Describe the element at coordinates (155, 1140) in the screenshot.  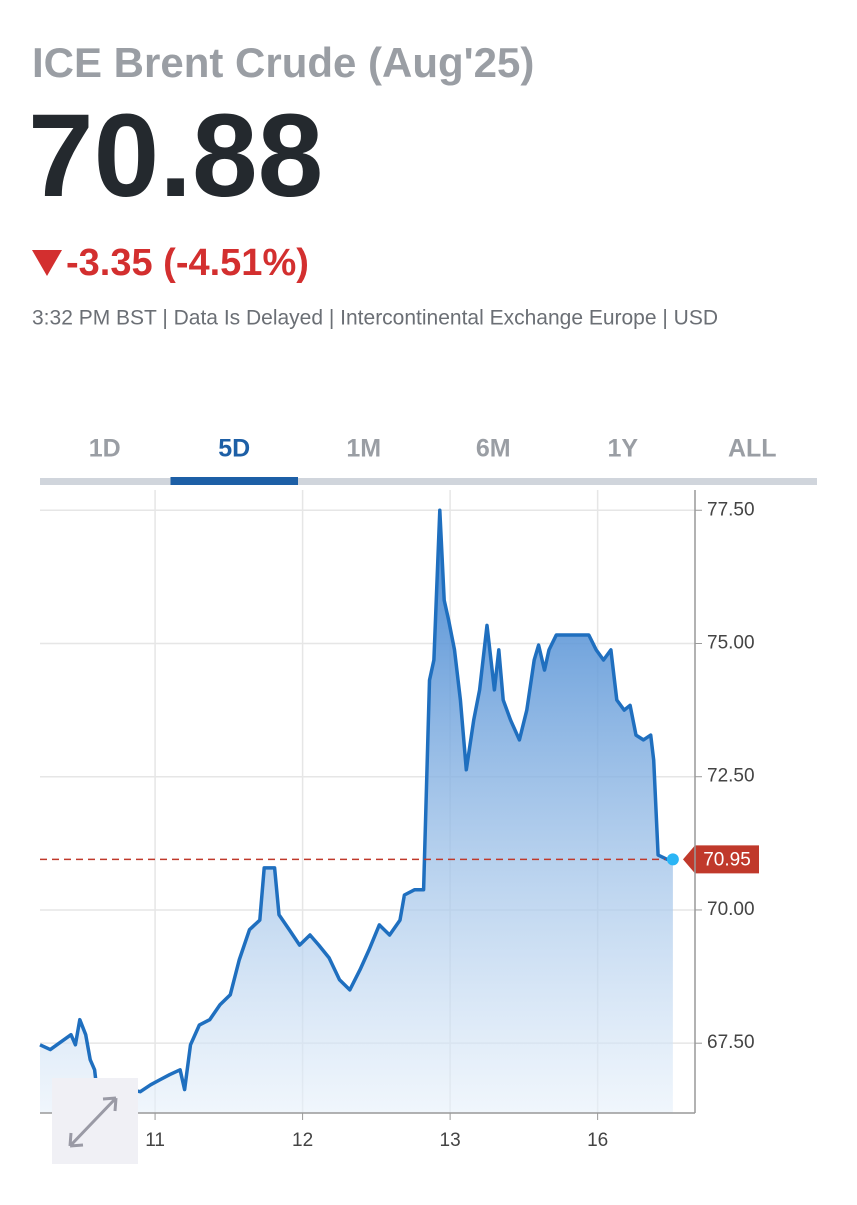
I see `x-tick-label: 11` at that location.